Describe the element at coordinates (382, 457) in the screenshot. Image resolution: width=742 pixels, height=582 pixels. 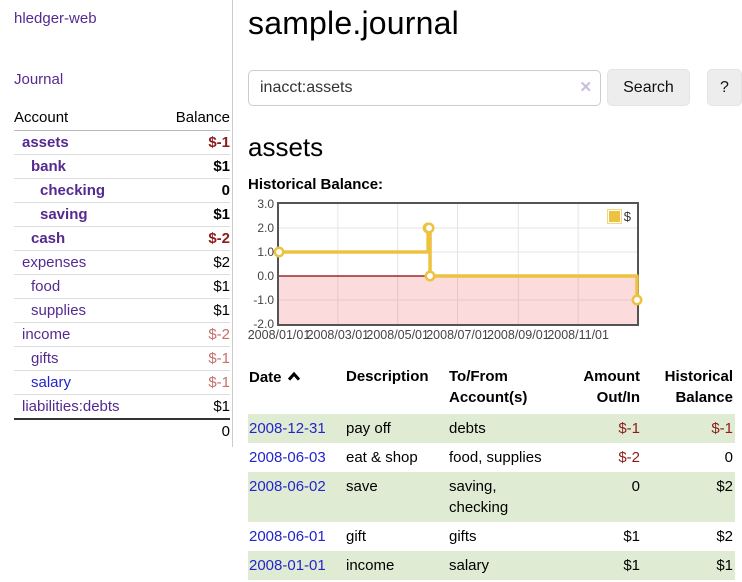
I see `transaction-description: eat & shop` at that location.